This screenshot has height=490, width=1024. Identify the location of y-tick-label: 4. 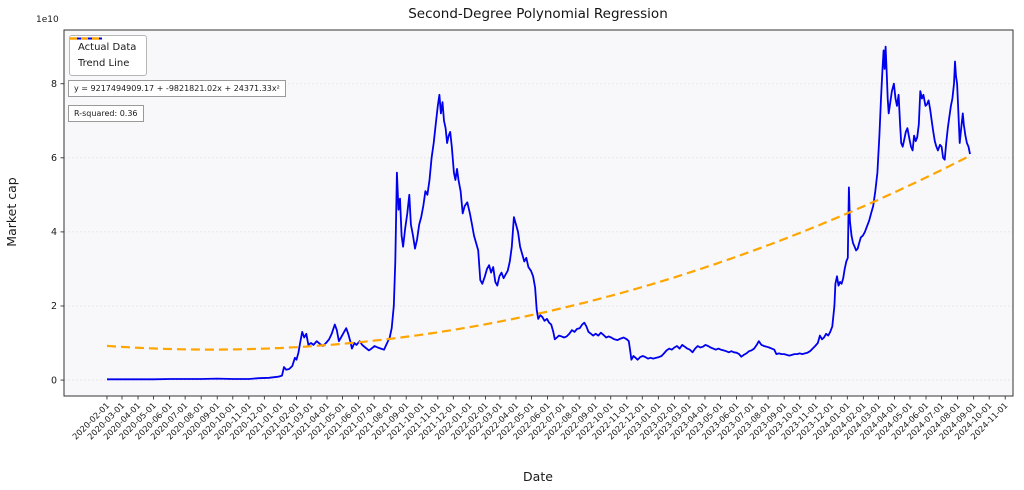
(54, 232).